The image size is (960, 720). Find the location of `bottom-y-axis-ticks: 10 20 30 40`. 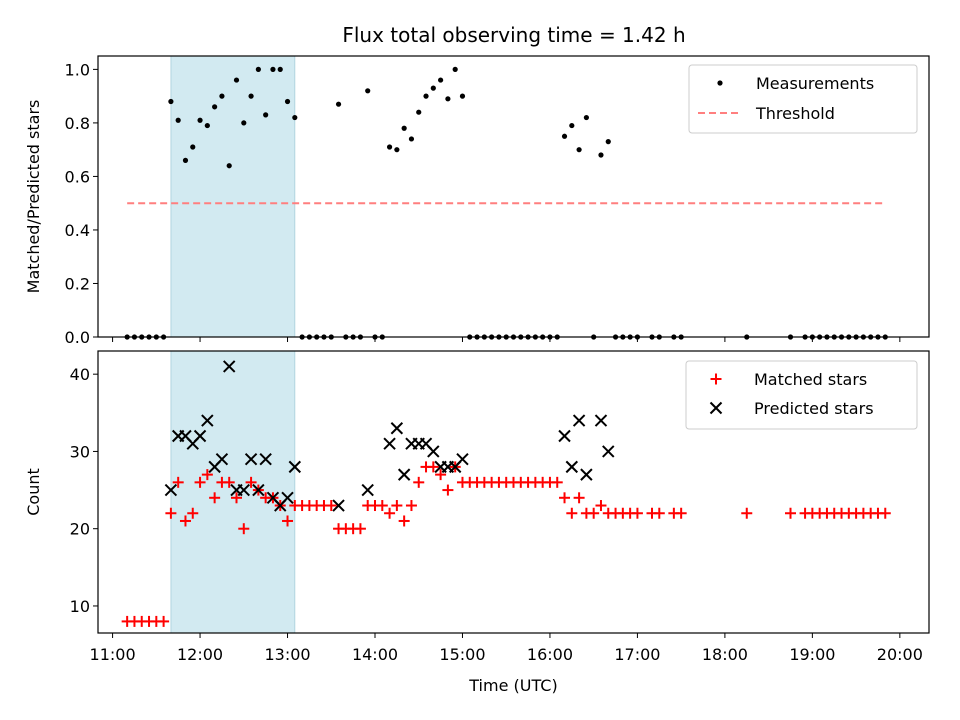

bottom-y-axis-ticks: 10 20 30 40 is located at coordinates (84, 490).